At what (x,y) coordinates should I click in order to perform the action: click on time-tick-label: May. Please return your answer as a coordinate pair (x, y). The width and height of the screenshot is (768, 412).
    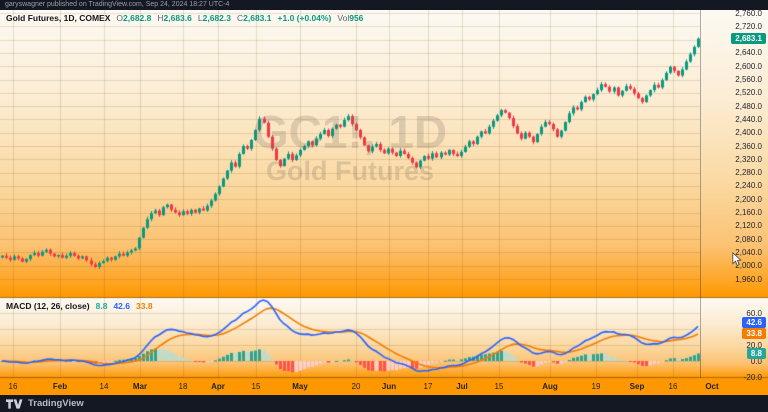
    Looking at the image, I should click on (300, 386).